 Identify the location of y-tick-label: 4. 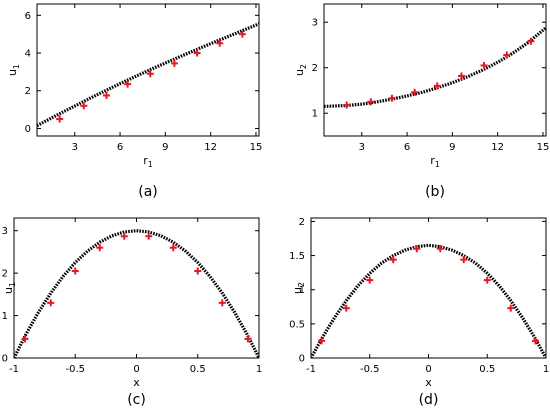
(28, 54).